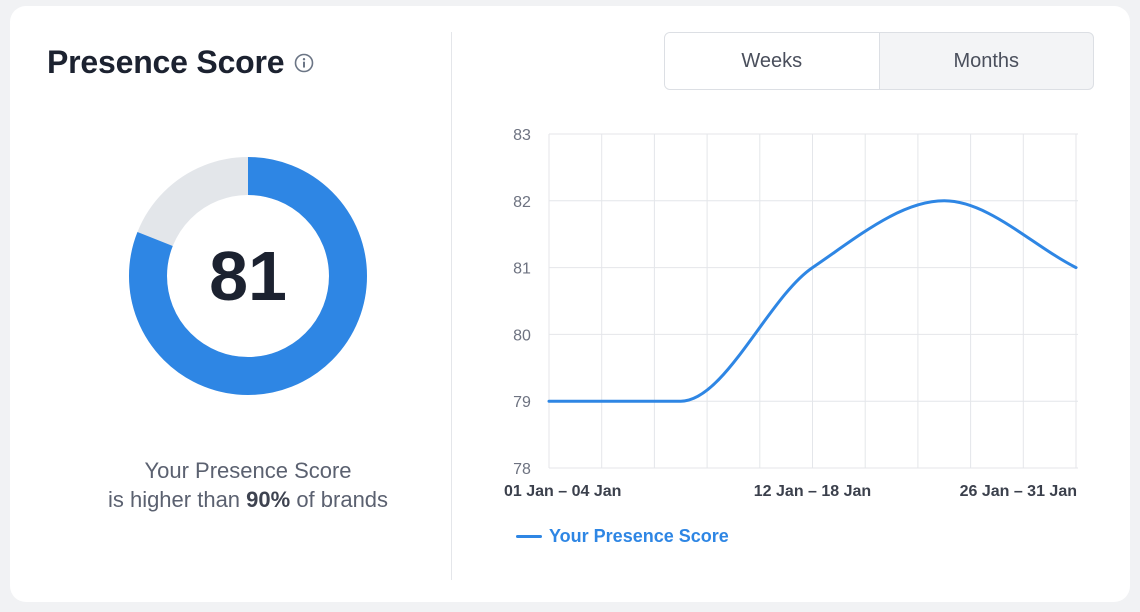  I want to click on title-row: Presence Score, so click(180, 62).